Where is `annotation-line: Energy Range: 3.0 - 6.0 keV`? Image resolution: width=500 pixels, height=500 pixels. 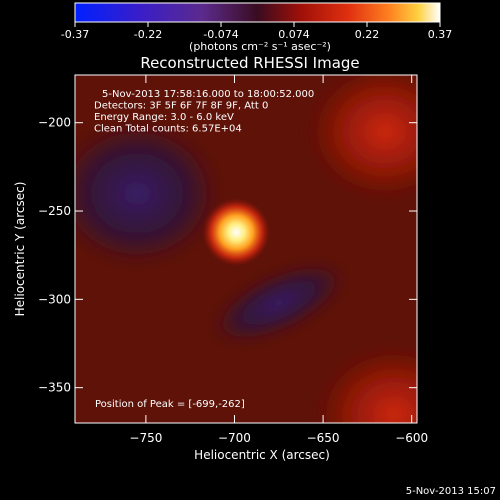 annotation-line: Energy Range: 3.0 - 6.0 keV is located at coordinates (164, 117).